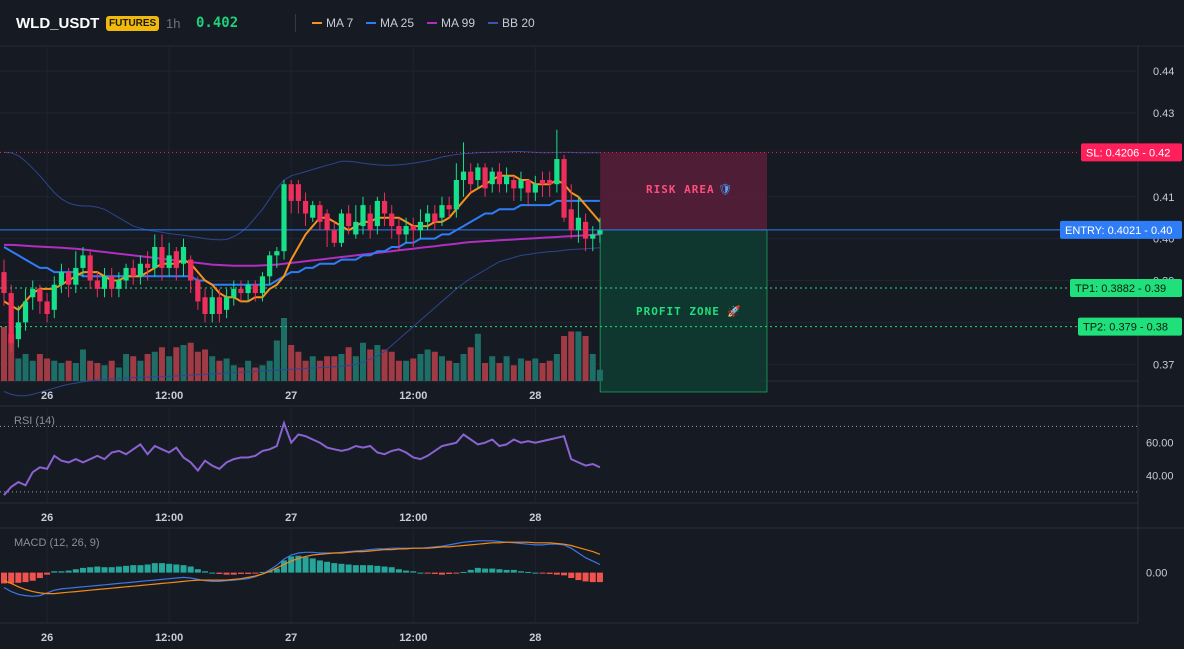  Describe the element at coordinates (301, 196) in the screenshot. I see `bb-upper-line` at that location.